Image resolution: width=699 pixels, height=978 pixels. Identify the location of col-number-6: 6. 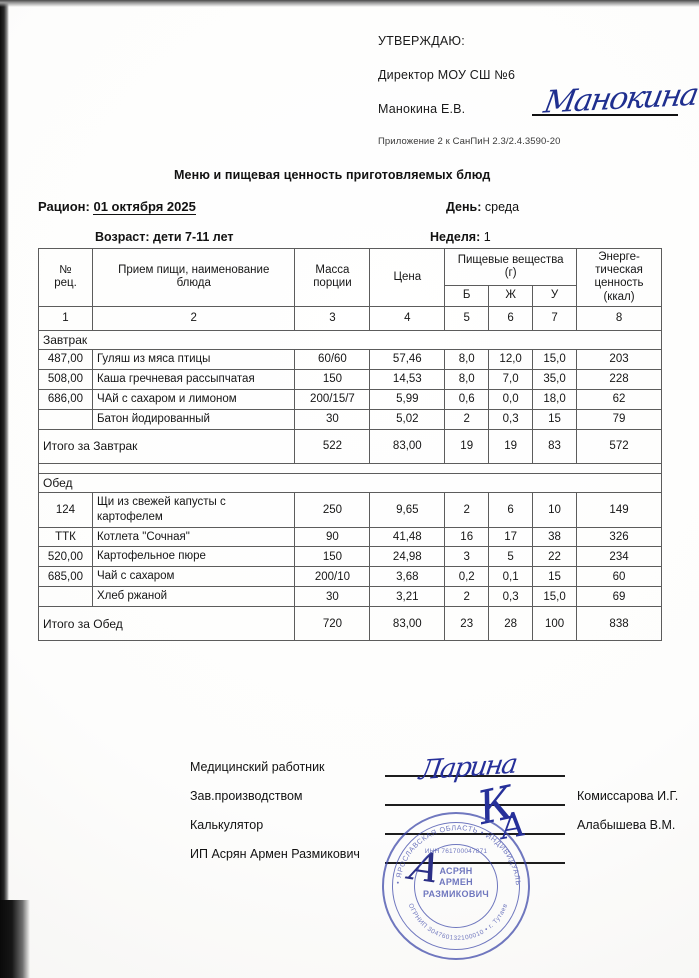
(511, 318).